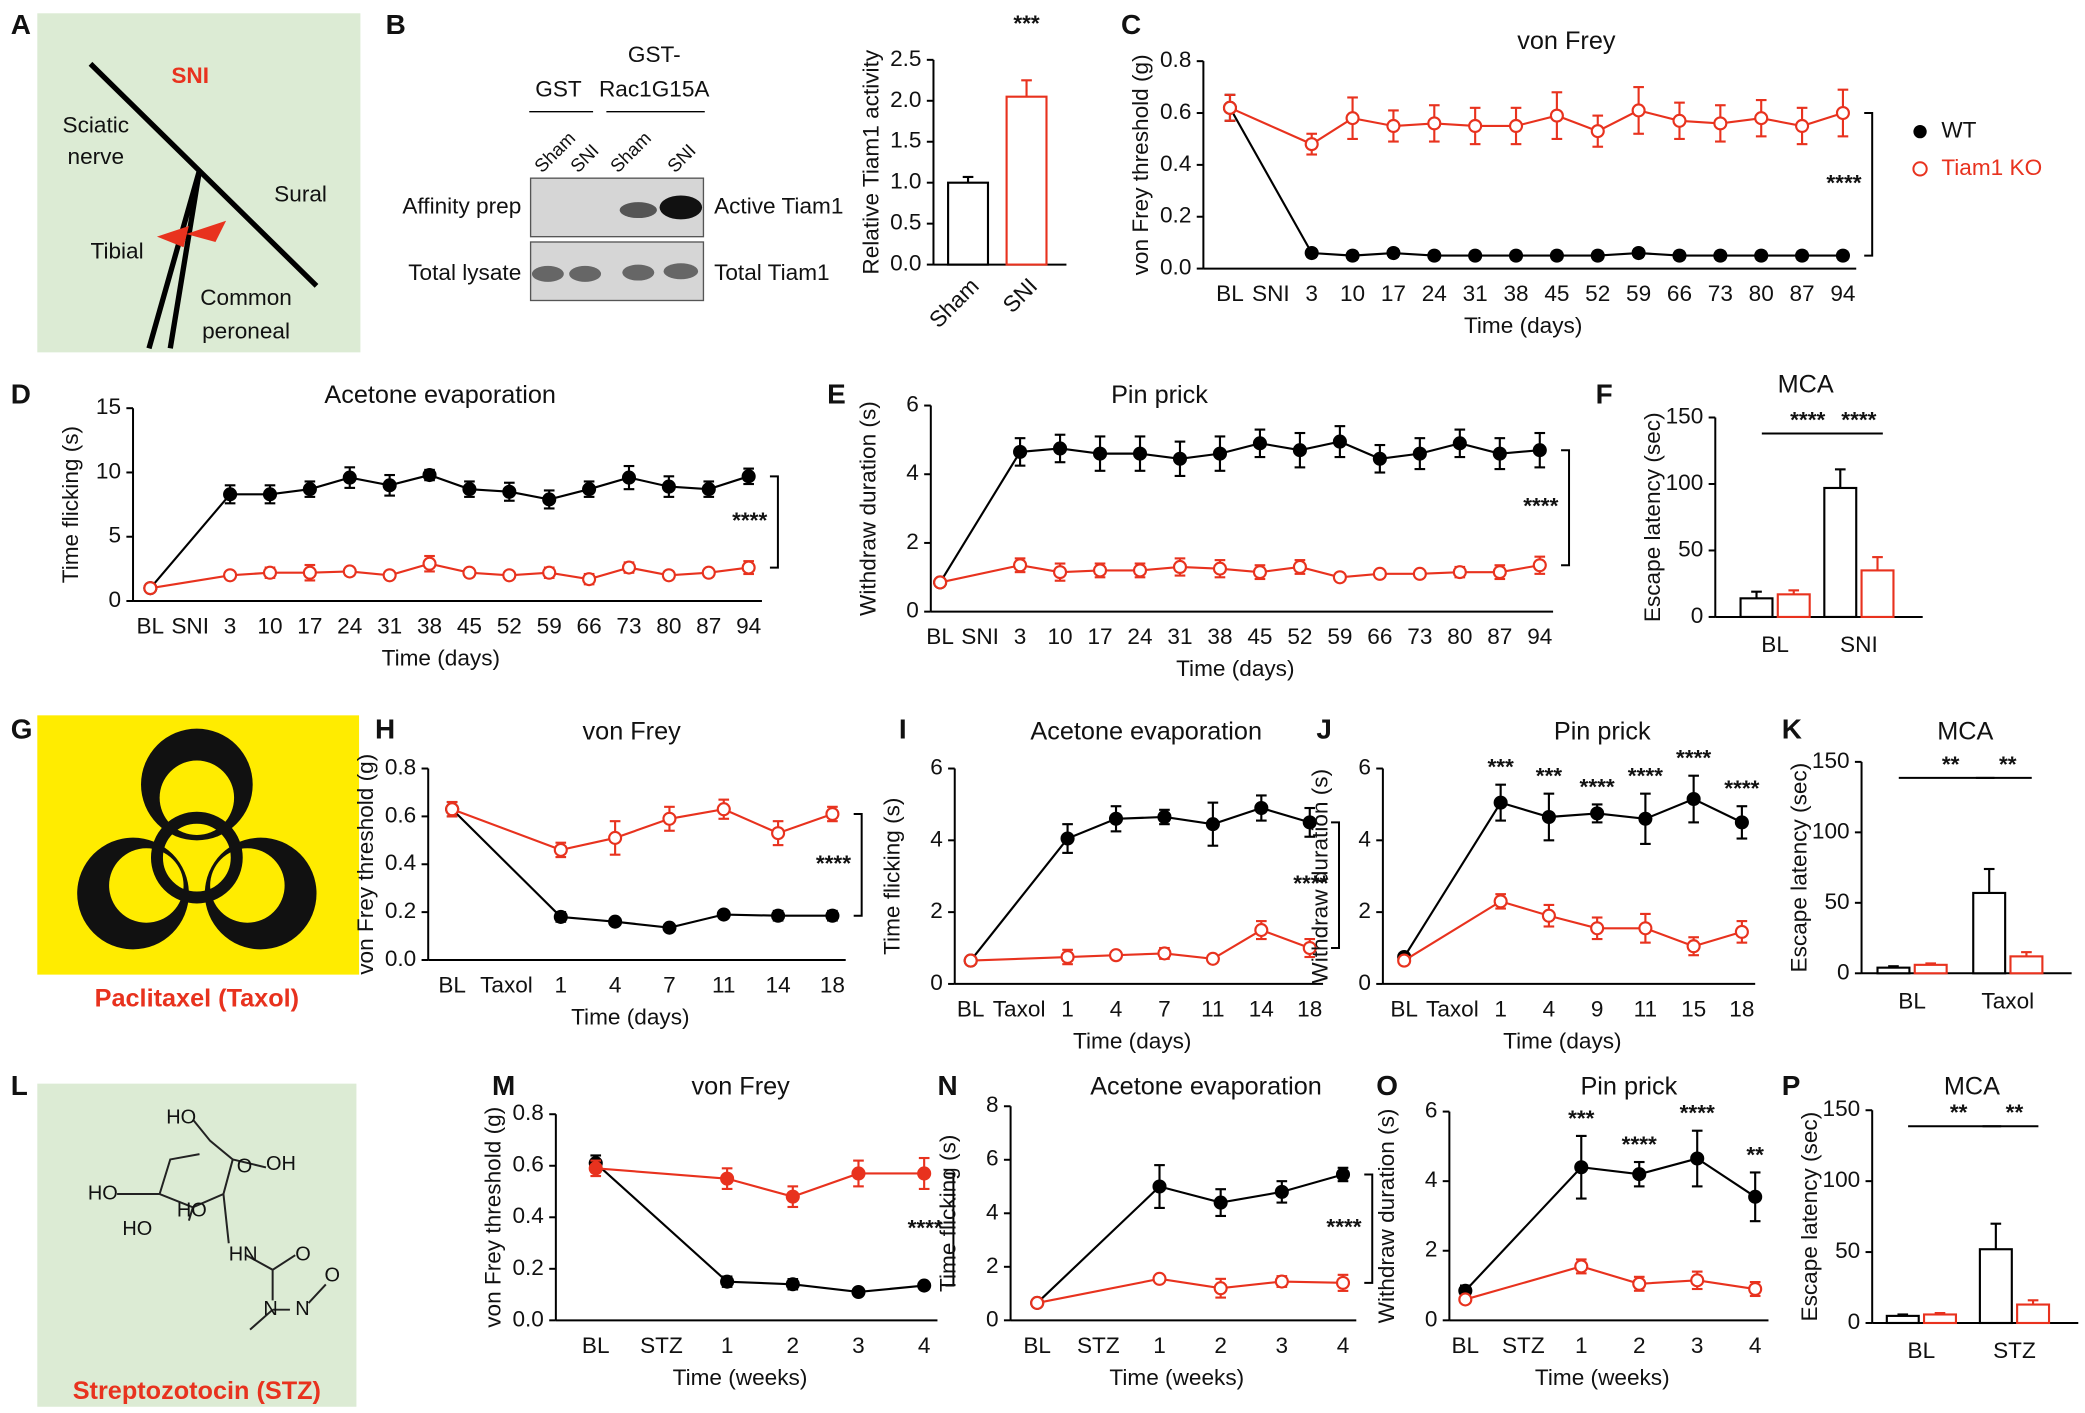  Describe the element at coordinates (21, 24) in the screenshot. I see `panel-letter: A` at that location.